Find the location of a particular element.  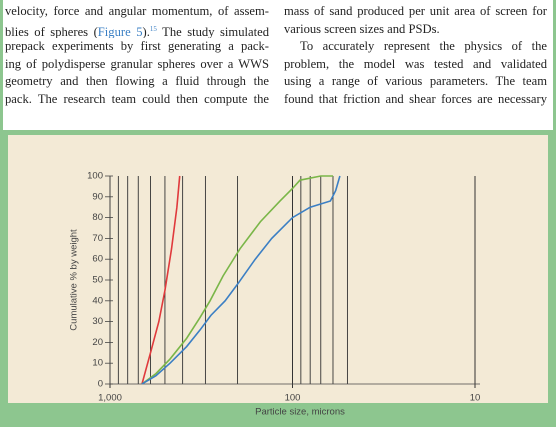

text-line: various screen sizes and PSDs. is located at coordinates (362, 28).